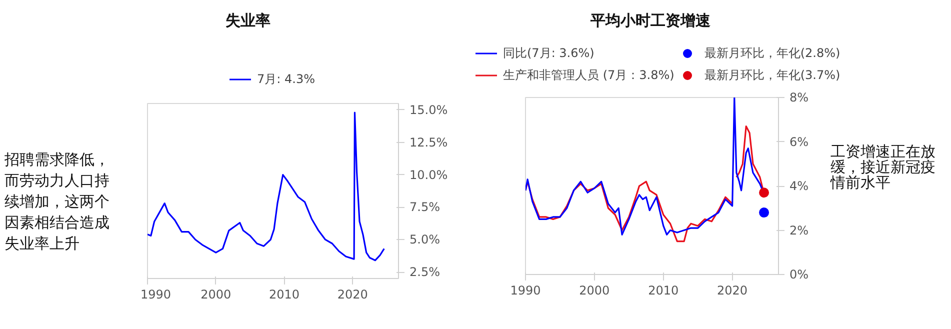  I want to click on y-tick-label: 12.5%, so click(429, 142).